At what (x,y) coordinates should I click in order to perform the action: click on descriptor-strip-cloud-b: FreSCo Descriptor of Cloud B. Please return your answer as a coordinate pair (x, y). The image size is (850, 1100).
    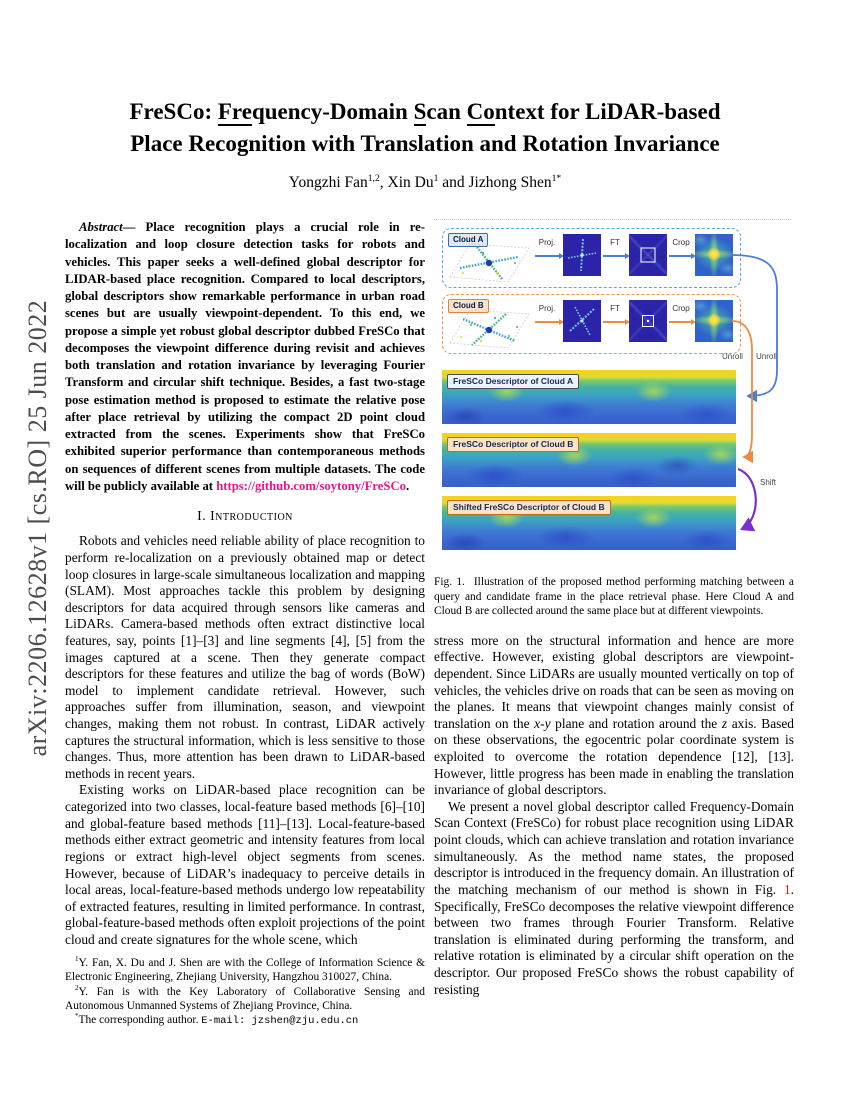
    Looking at the image, I should click on (589, 460).